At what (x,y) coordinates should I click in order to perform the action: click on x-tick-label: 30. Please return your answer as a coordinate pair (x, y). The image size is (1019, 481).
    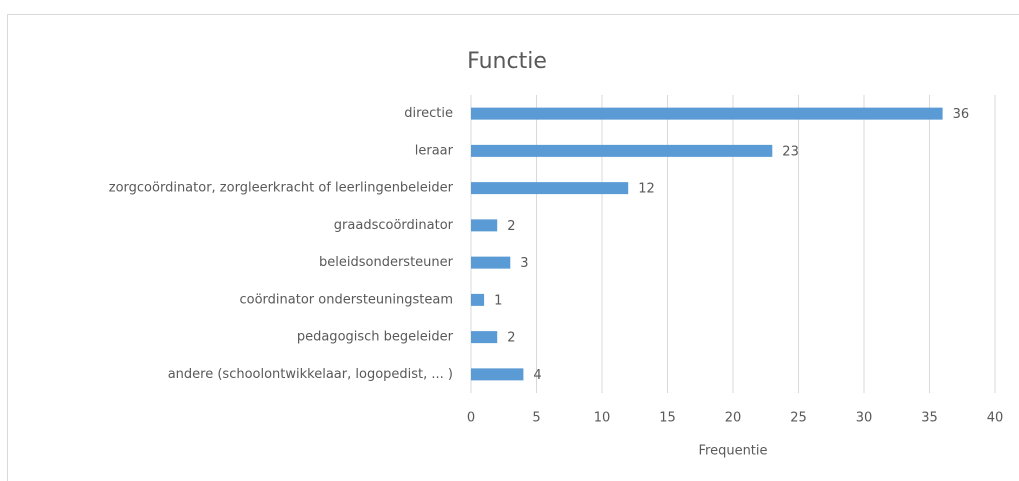
    Looking at the image, I should click on (864, 418).